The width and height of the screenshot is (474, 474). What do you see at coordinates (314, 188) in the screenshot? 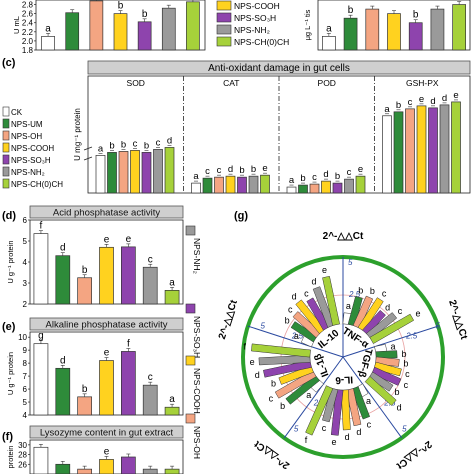
I see `bar-POD-NPS-OH` at bounding box center [314, 188].